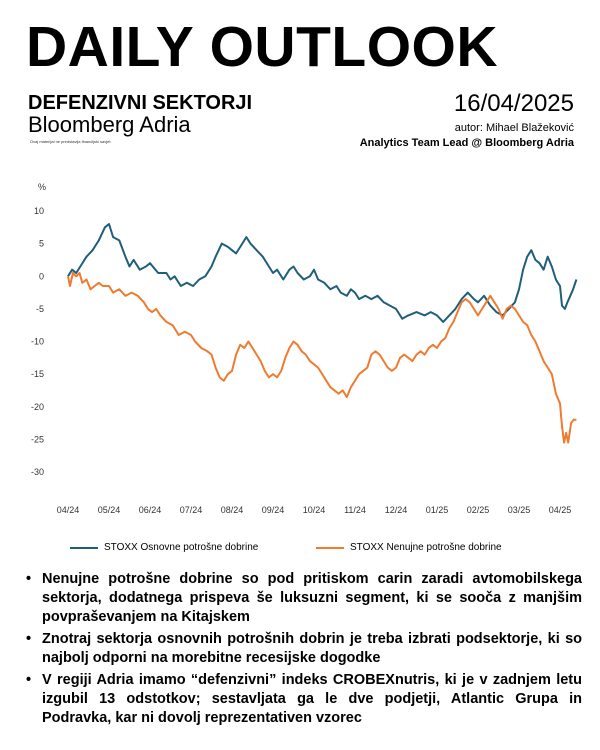 Image resolution: width=600 pixels, height=750 pixels. Describe the element at coordinates (140, 103) in the screenshot. I see `report-subtitle: DEFENZIVNI SEKTORJI` at that location.